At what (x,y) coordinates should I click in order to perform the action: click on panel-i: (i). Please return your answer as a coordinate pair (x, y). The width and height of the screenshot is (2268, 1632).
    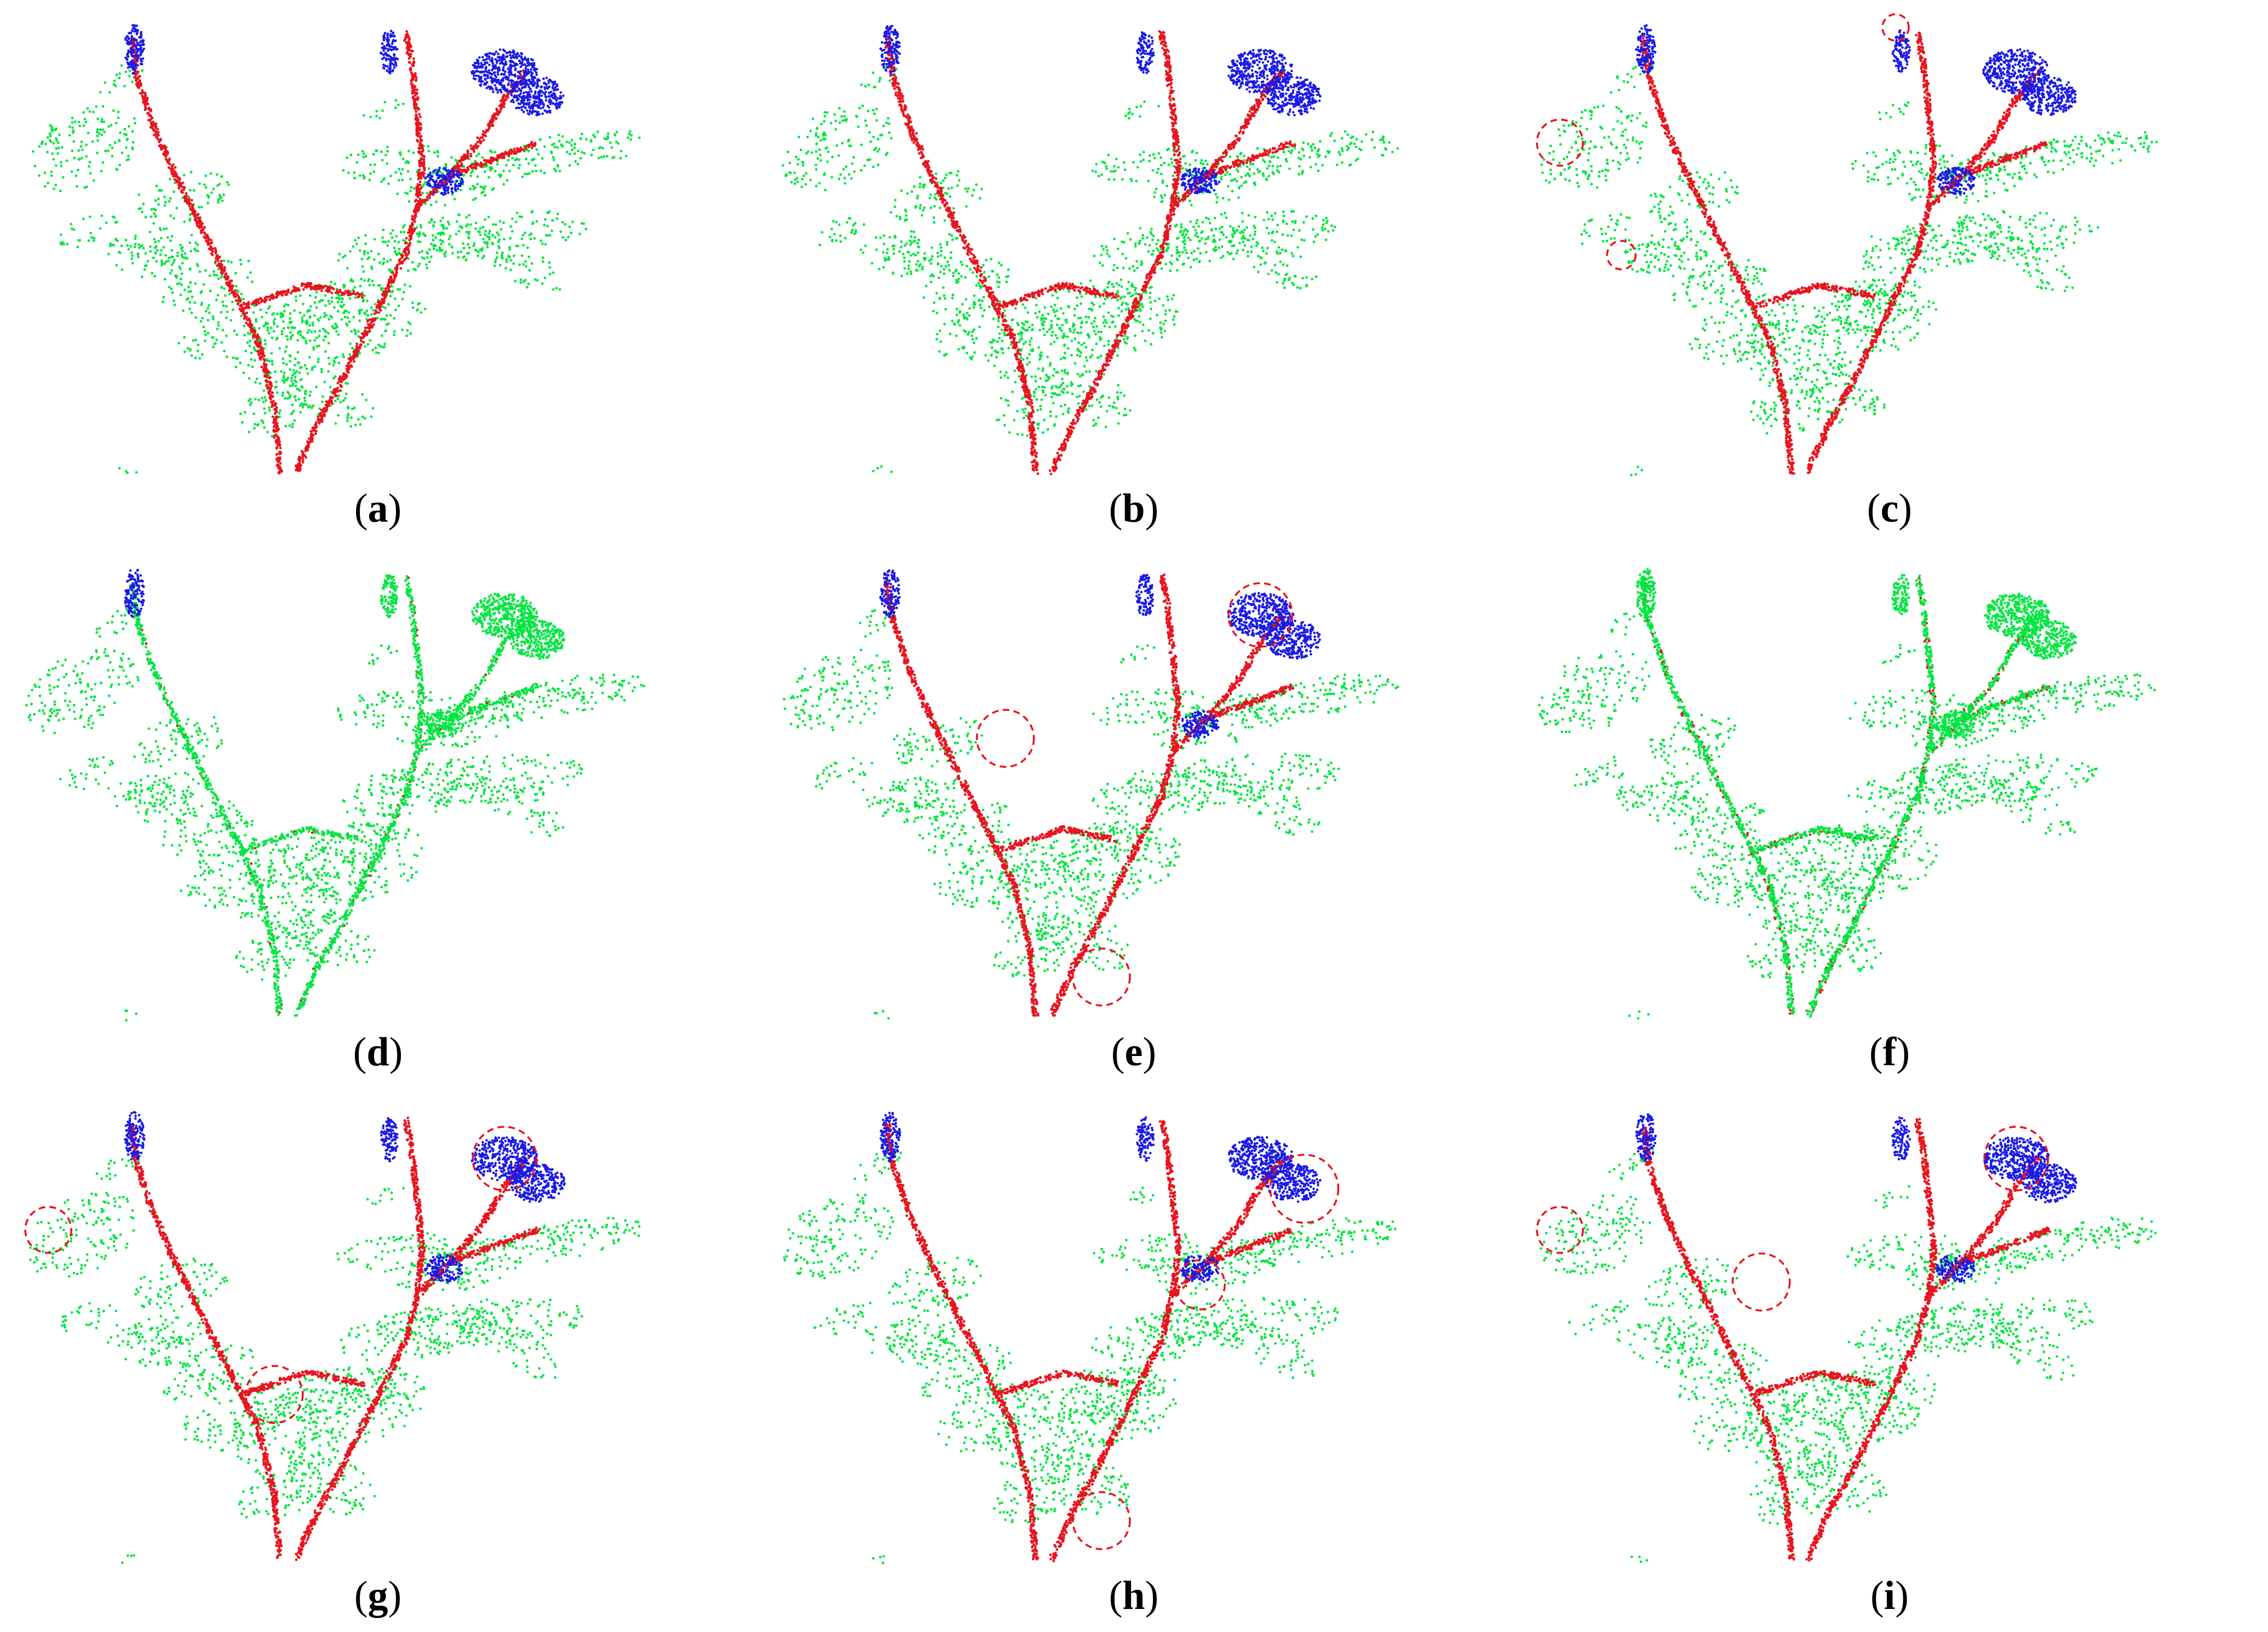
    Looking at the image, I should click on (1889, 1359).